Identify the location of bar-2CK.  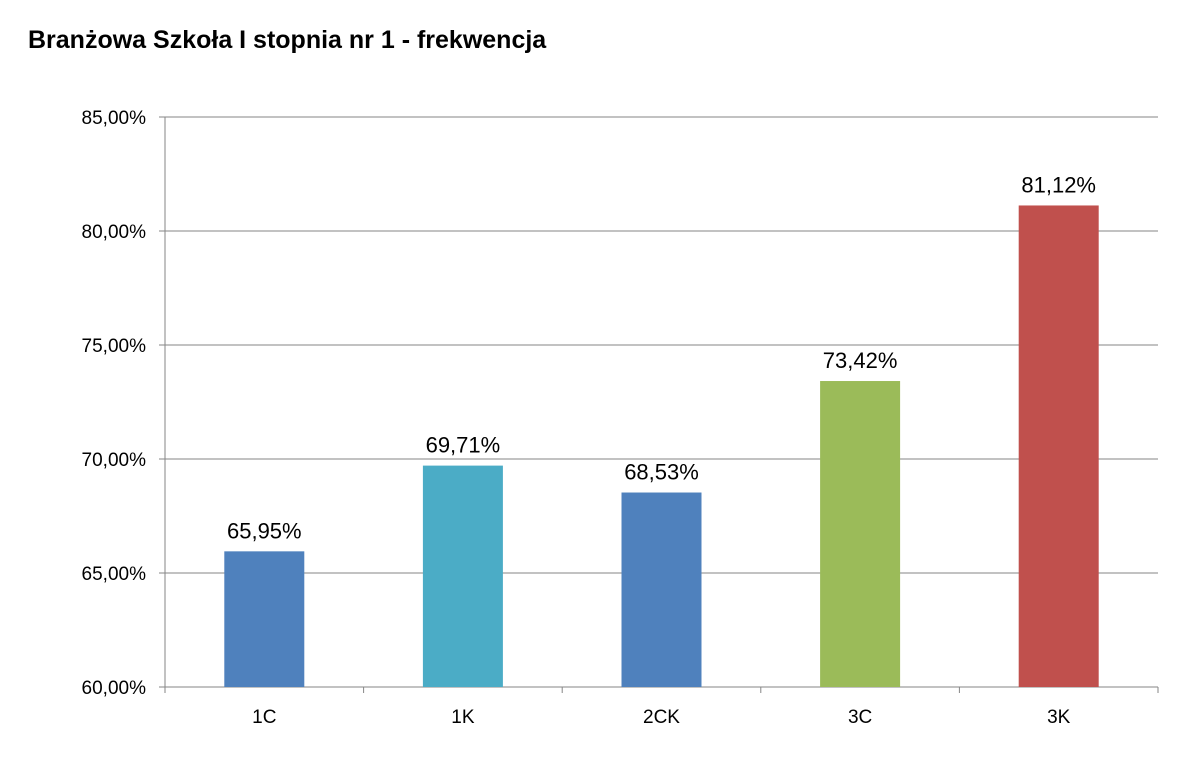
(661, 589).